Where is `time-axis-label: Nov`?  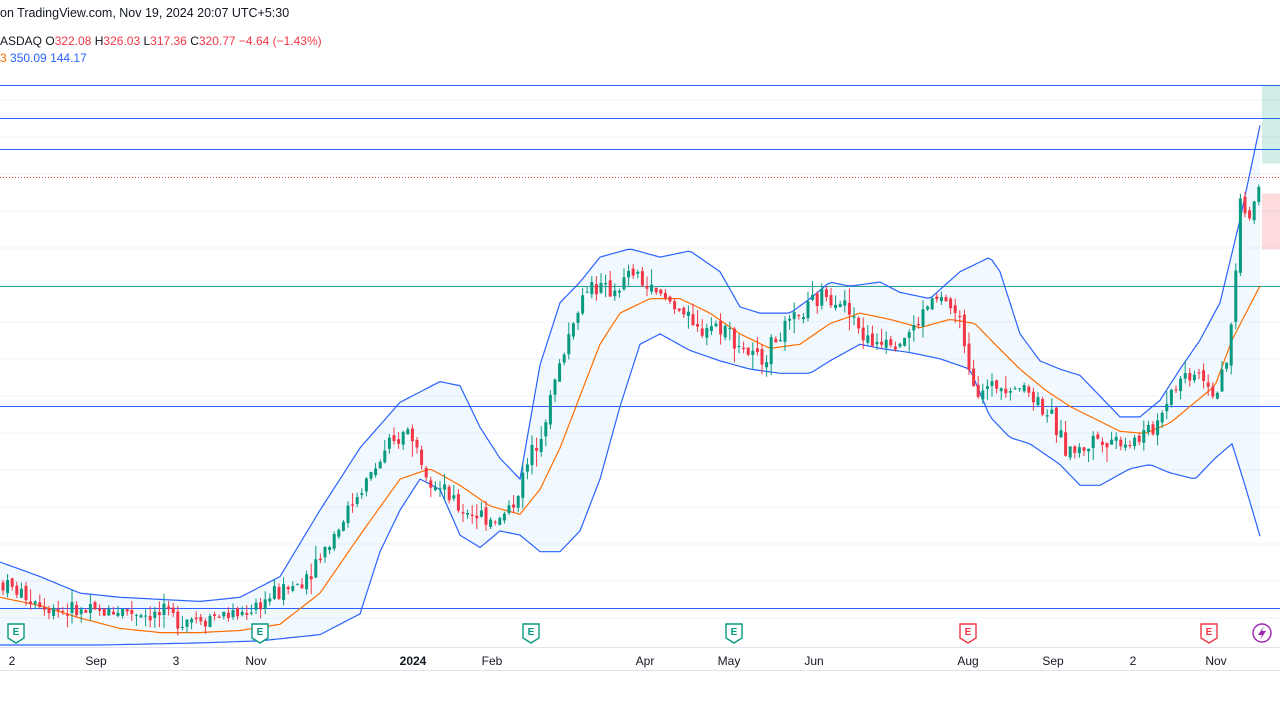
time-axis-label: Nov is located at coordinates (1216, 661).